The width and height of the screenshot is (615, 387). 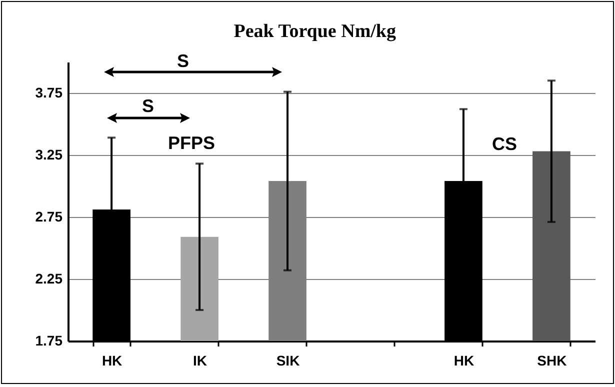 I want to click on annotation: PFPS, so click(x=192, y=143).